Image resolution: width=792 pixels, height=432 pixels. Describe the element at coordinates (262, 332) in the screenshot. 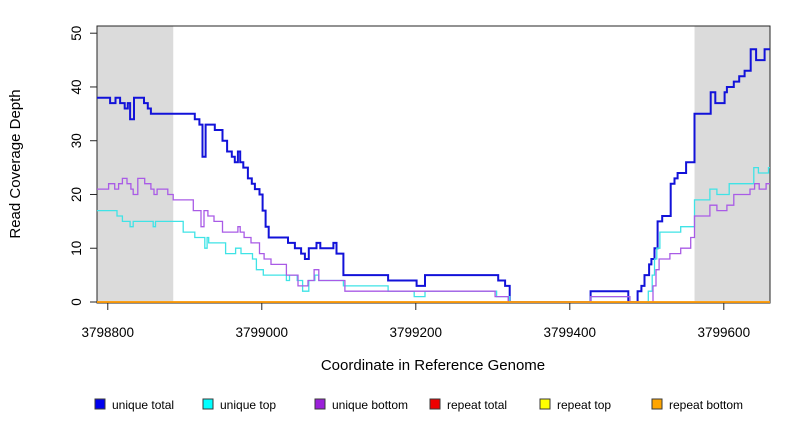

I see `x-tick-label: 3799000` at that location.